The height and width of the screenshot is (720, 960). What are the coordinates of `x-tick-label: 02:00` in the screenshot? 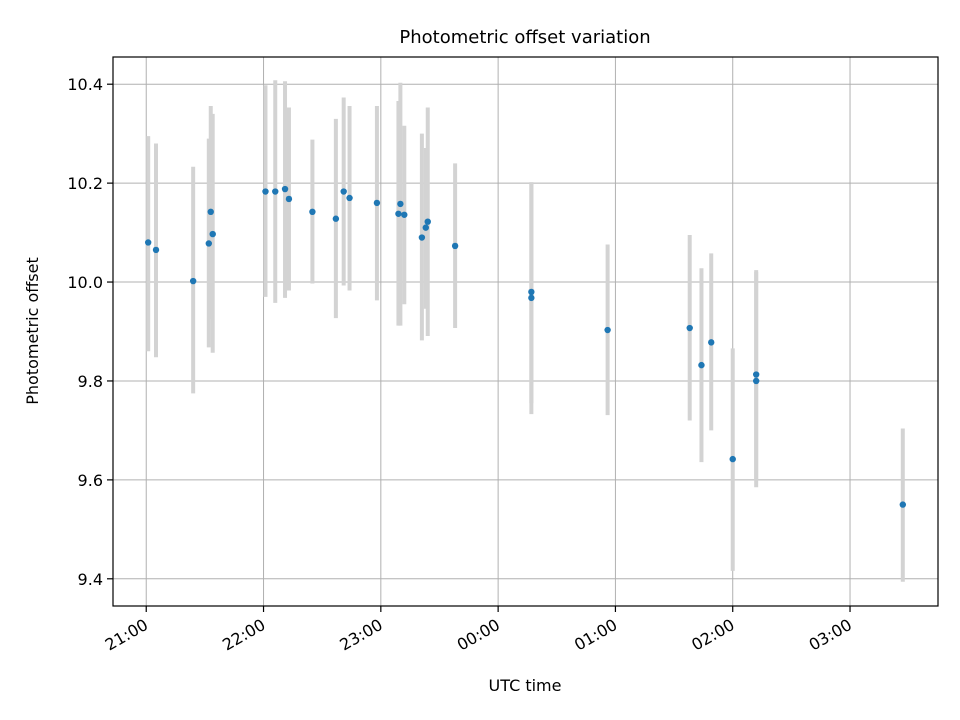 It's located at (712, 635).